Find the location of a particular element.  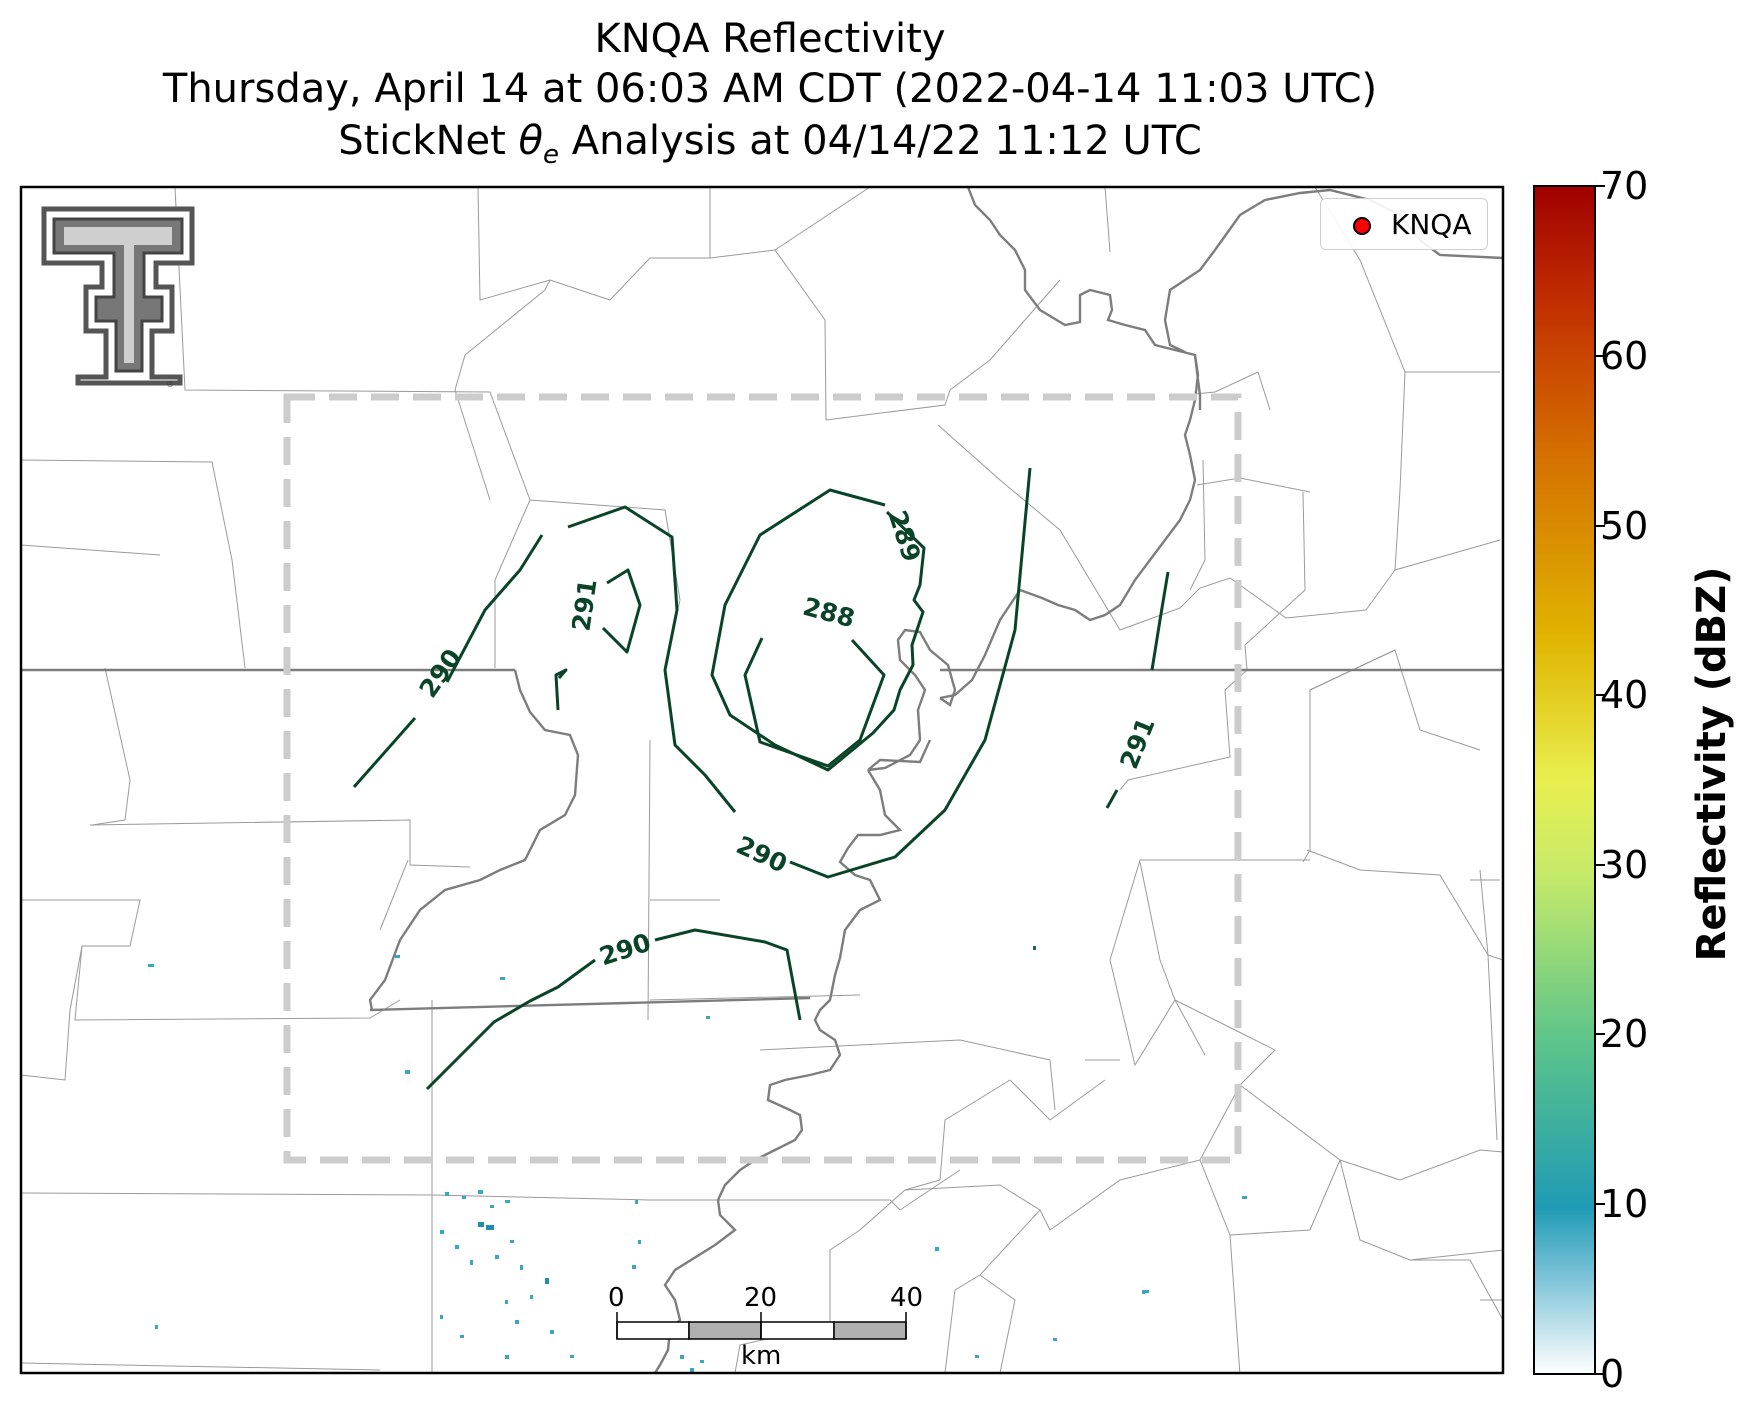

colorbar-tick-0: 0 is located at coordinates (1612, 1374).